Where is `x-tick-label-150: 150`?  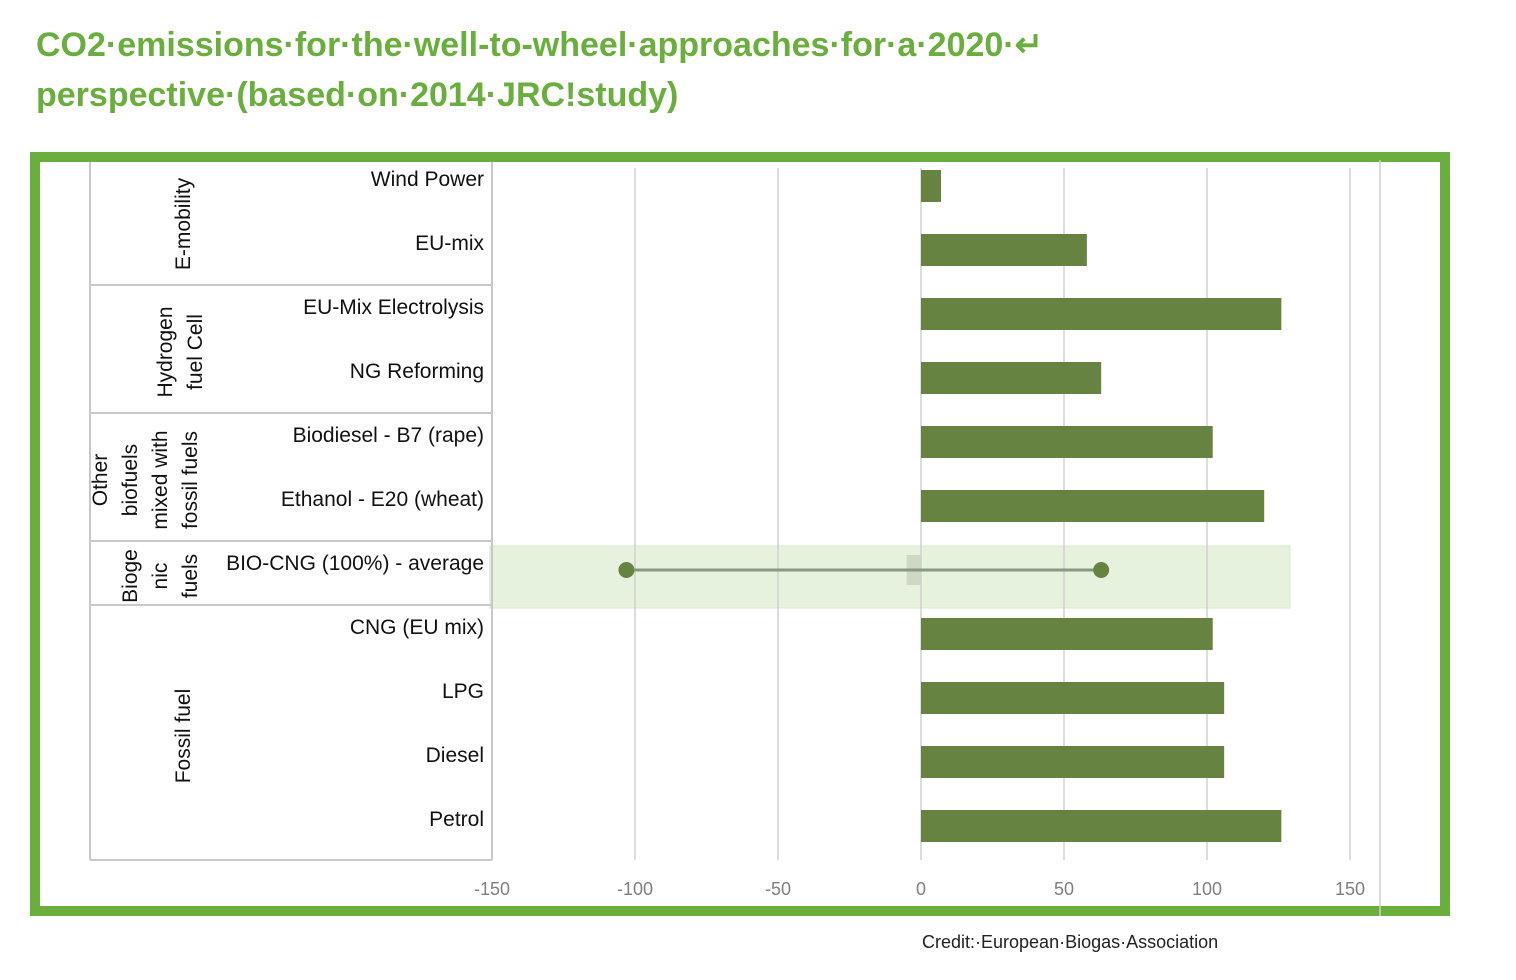
x-tick-label-150: 150 is located at coordinates (1350, 889).